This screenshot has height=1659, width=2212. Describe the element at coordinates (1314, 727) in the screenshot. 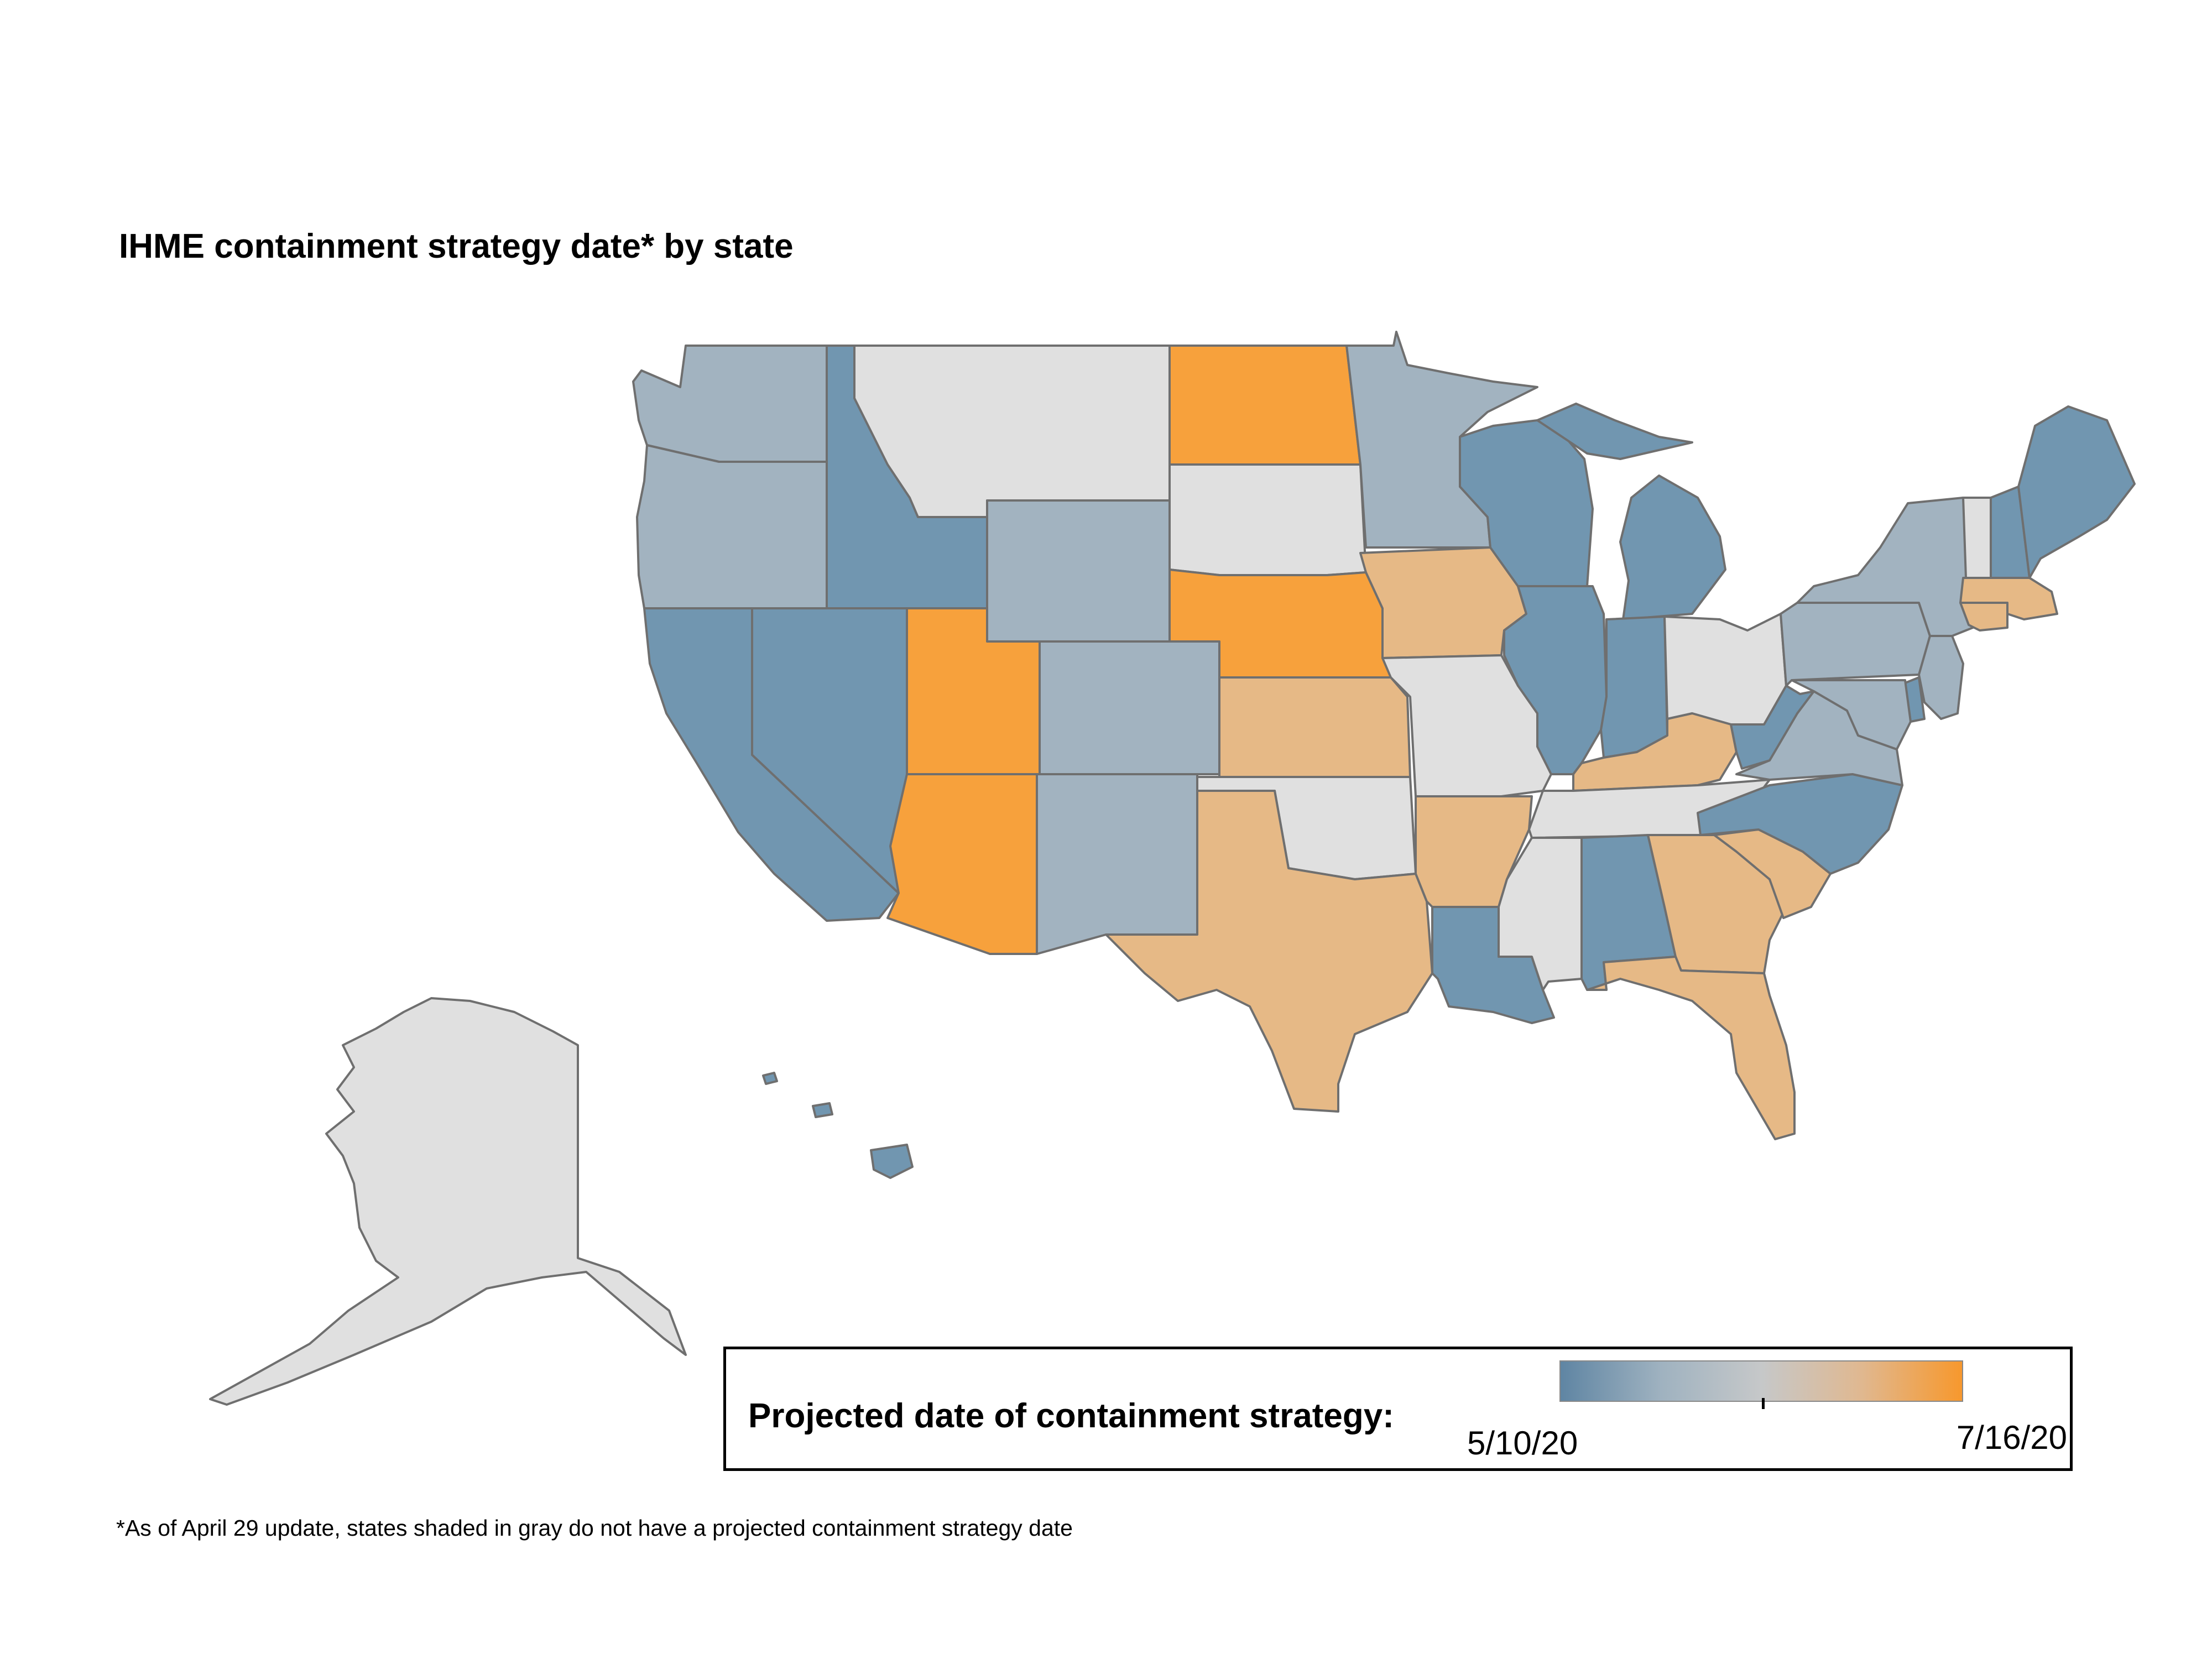

I see `state-ks` at that location.